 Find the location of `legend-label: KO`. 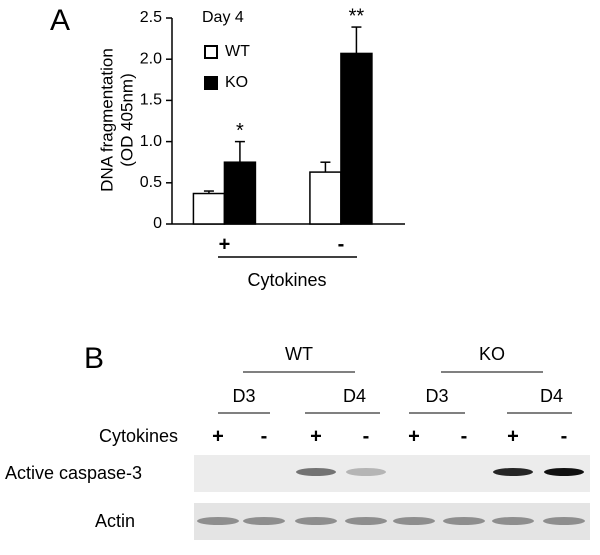

legend-label: KO is located at coordinates (236, 82).